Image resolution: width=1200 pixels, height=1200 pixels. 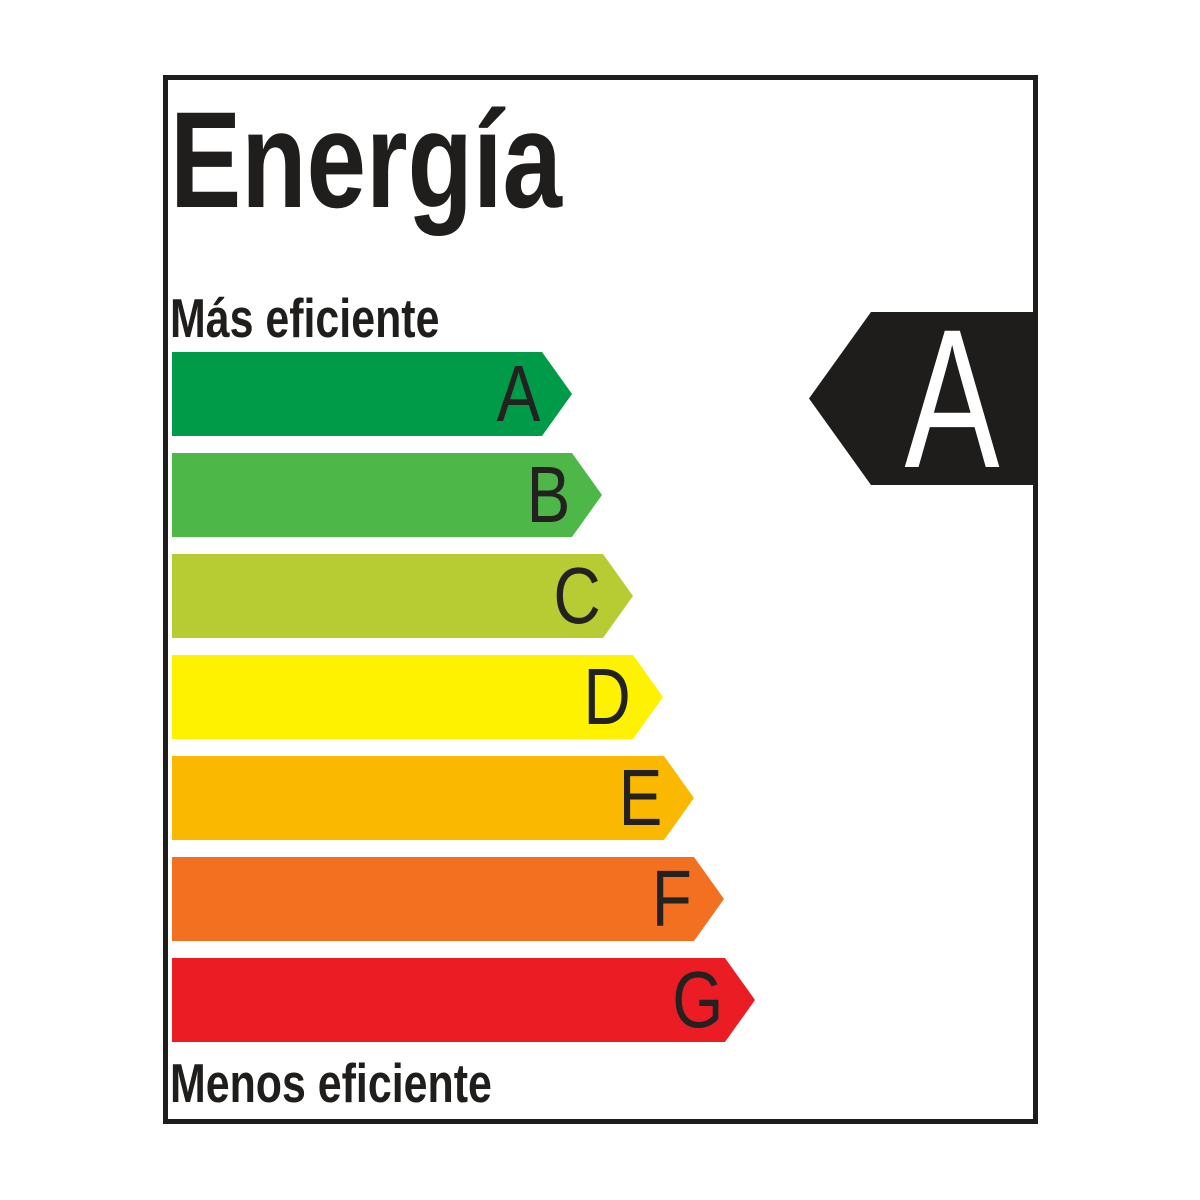 What do you see at coordinates (417, 697) in the screenshot?
I see `energy-bar-d: D` at bounding box center [417, 697].